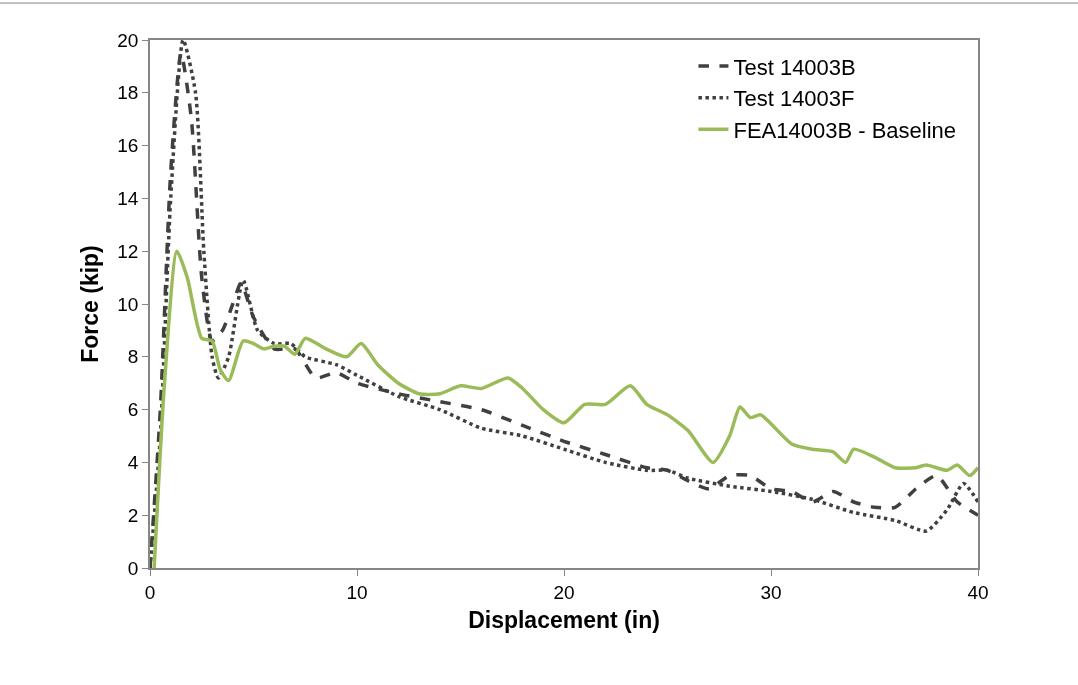 The width and height of the screenshot is (1078, 685). I want to click on legend-label: FEA14003B - Baseline, so click(845, 130).